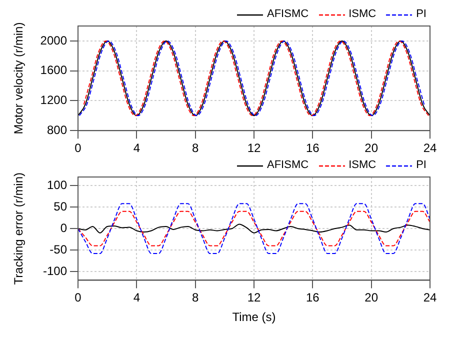 This screenshot has height=337, width=450. Describe the element at coordinates (57, 129) in the screenshot. I see `y-tick-label: 800` at that location.